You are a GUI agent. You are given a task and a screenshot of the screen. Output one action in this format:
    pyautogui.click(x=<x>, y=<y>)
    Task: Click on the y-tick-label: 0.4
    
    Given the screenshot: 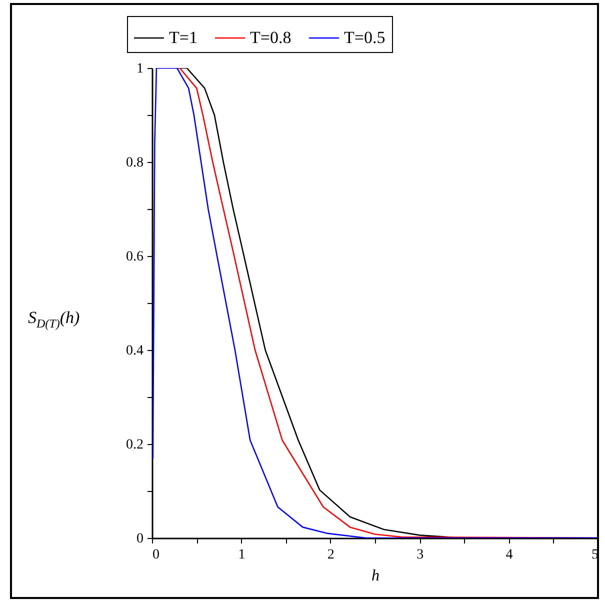 What is the action you would take?
    pyautogui.click(x=135, y=351)
    